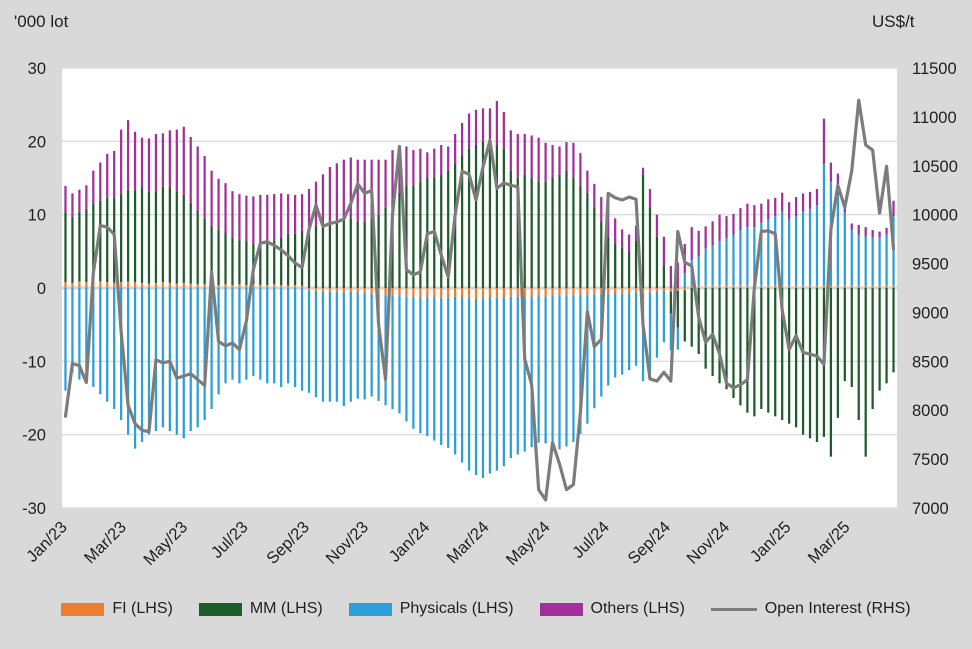 This screenshot has width=972, height=649. I want to click on svg-text: Mar/23, so click(105, 542).